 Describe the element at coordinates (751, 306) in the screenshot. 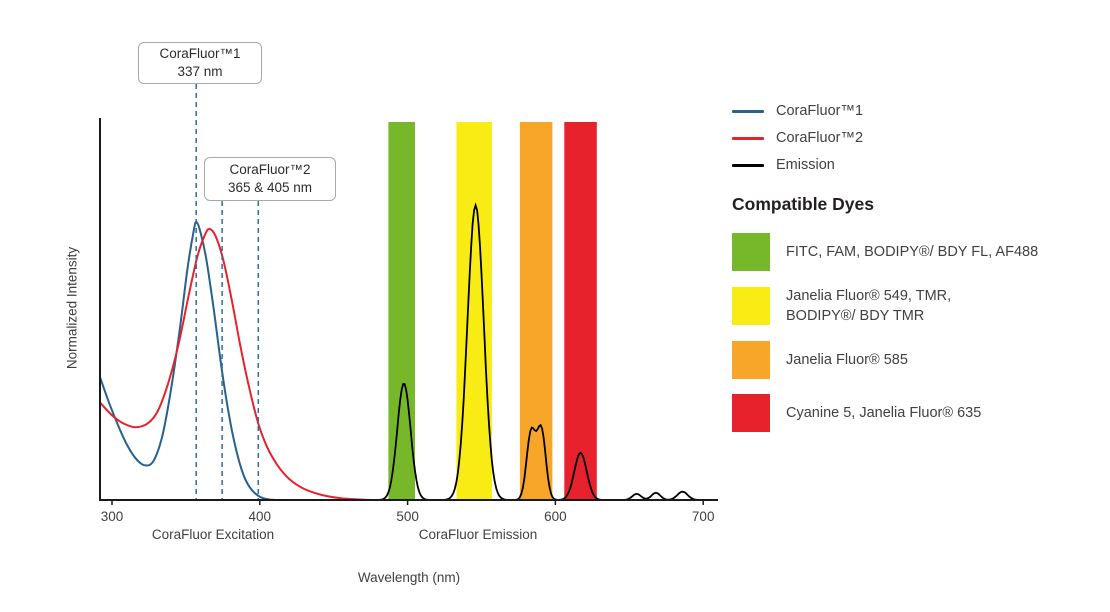

I see `yellow-filter-swatch` at that location.